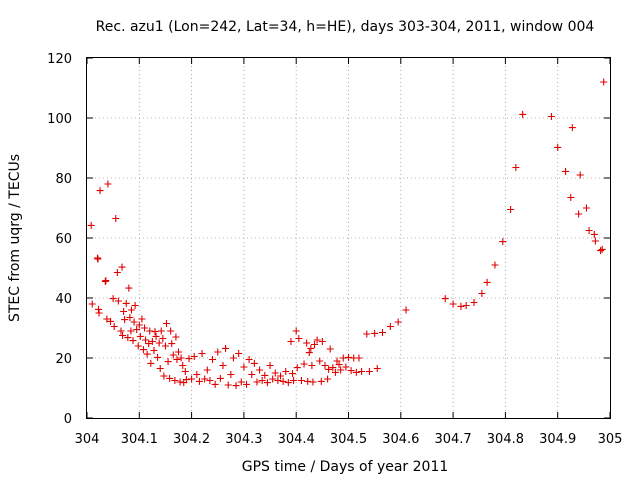  I want to click on x-tick-label: 304.2, so click(191, 439).